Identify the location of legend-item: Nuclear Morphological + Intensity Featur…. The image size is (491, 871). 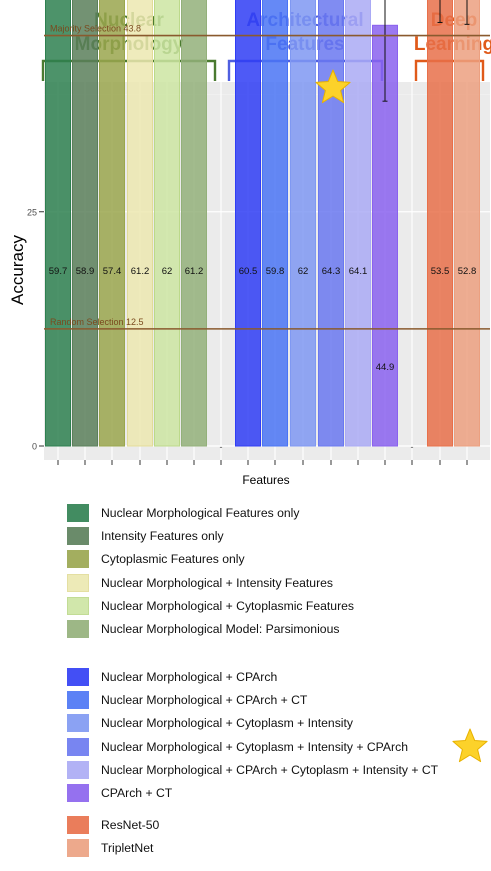
(277, 583).